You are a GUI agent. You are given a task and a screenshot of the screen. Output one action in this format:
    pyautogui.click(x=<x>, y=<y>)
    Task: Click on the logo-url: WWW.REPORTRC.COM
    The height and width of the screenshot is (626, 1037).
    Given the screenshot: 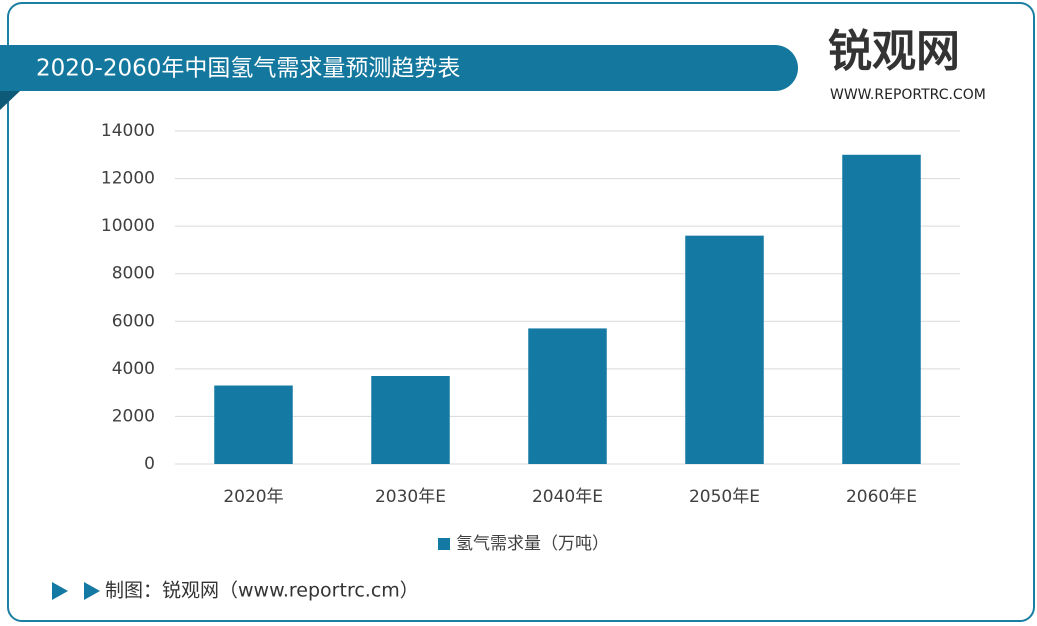 What is the action you would take?
    pyautogui.click(x=908, y=95)
    